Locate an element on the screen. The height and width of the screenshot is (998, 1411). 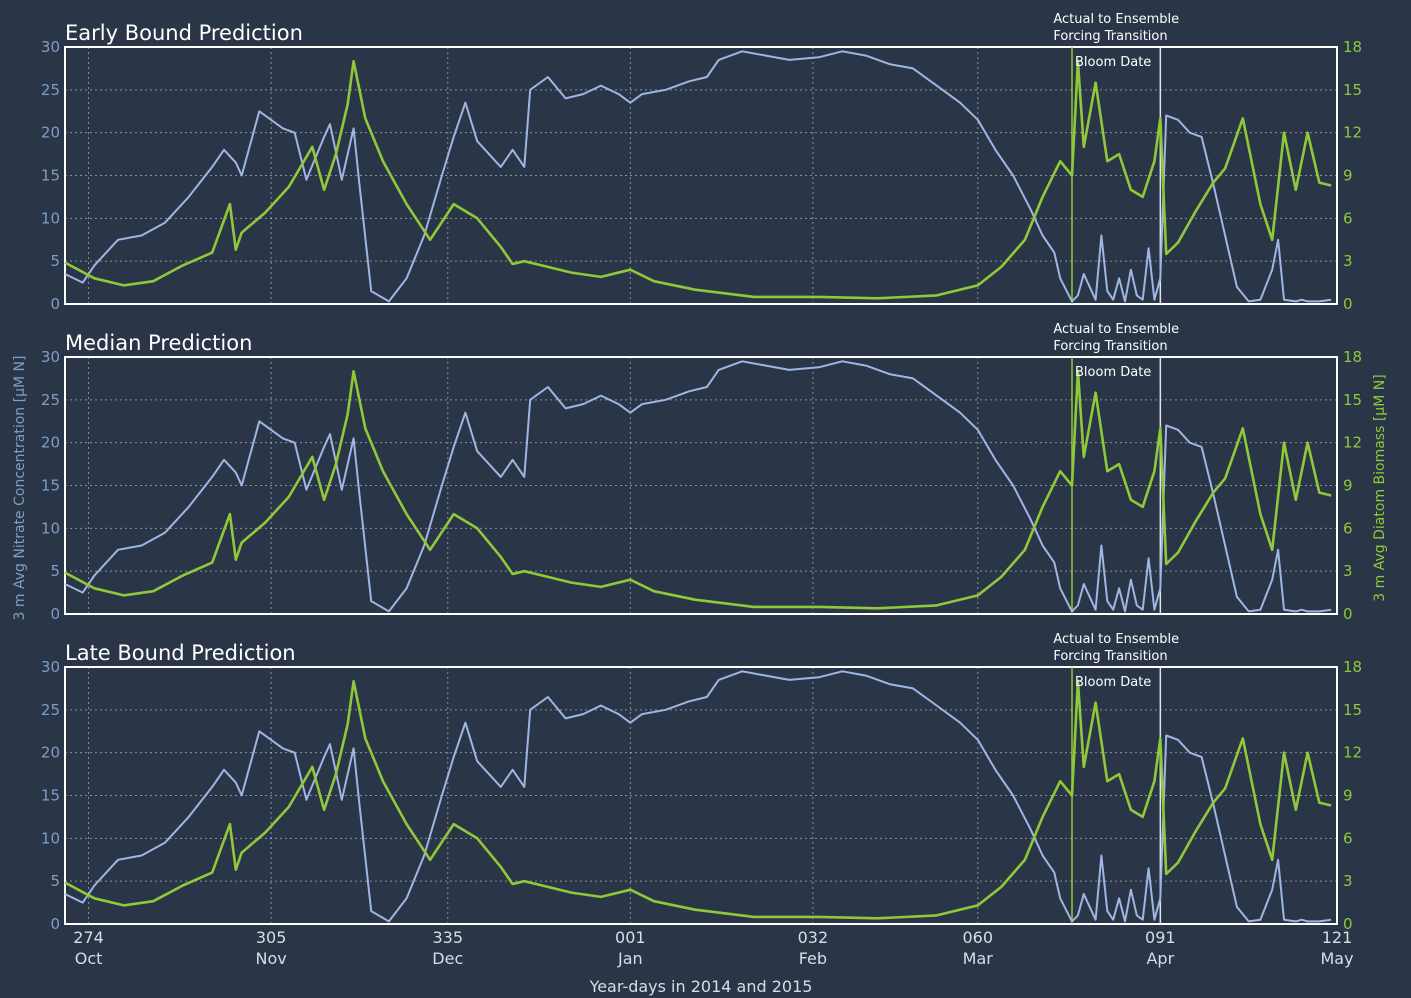
x-tick-label-month: Dec is located at coordinates (447, 958).